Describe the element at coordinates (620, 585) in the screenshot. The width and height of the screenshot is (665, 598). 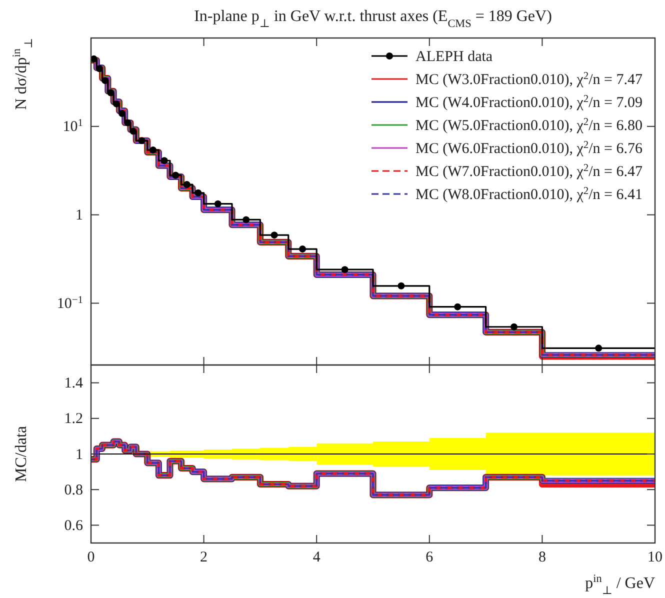
I see `x-axis-title: p$^{in}$$_{⊥}$ / GeV` at that location.